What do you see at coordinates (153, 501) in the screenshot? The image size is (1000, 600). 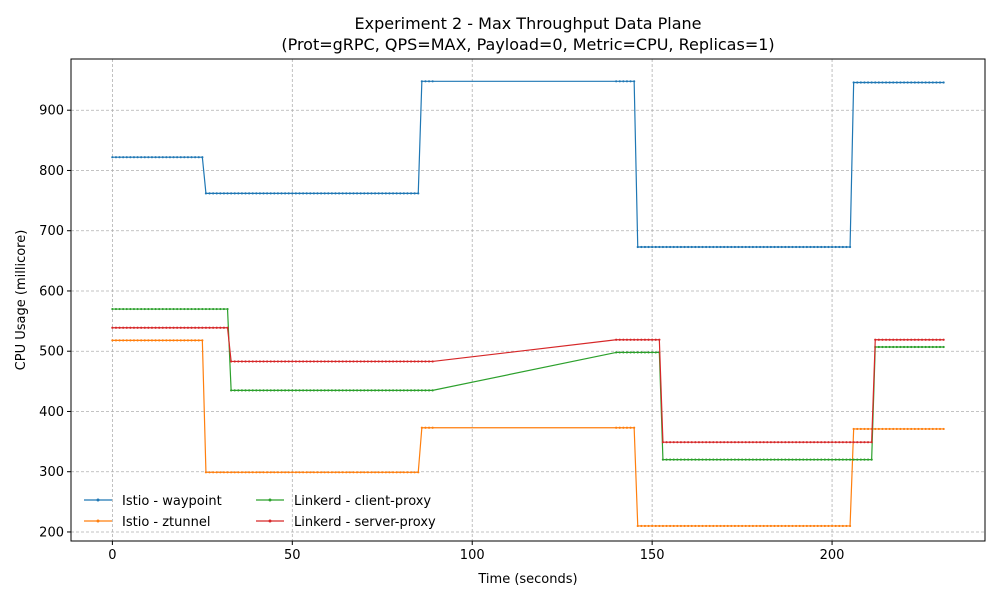 I see `legend-item: Istio - waypoint` at bounding box center [153, 501].